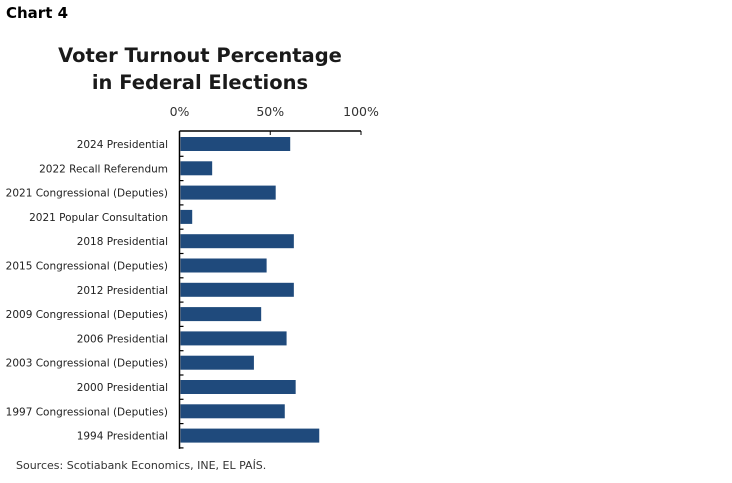  What do you see at coordinates (200, 82) in the screenshot?
I see `chart-title-line-2: in Federal Elections` at bounding box center [200, 82].